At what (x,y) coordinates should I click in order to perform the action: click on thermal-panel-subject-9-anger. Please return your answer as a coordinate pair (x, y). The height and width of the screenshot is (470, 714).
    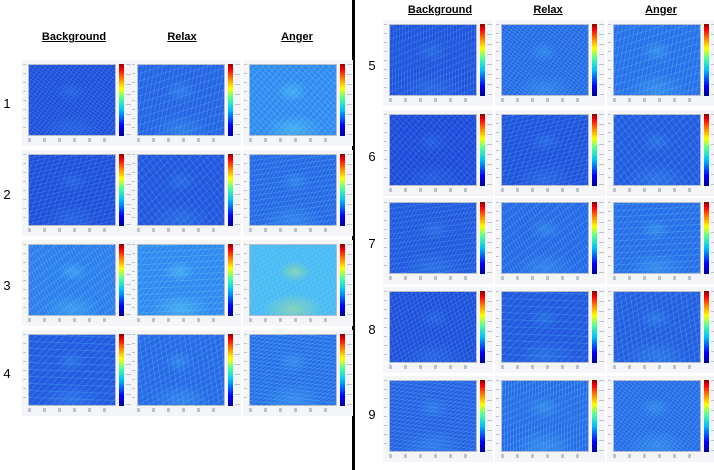
    Looking at the image, I should click on (660, 419).